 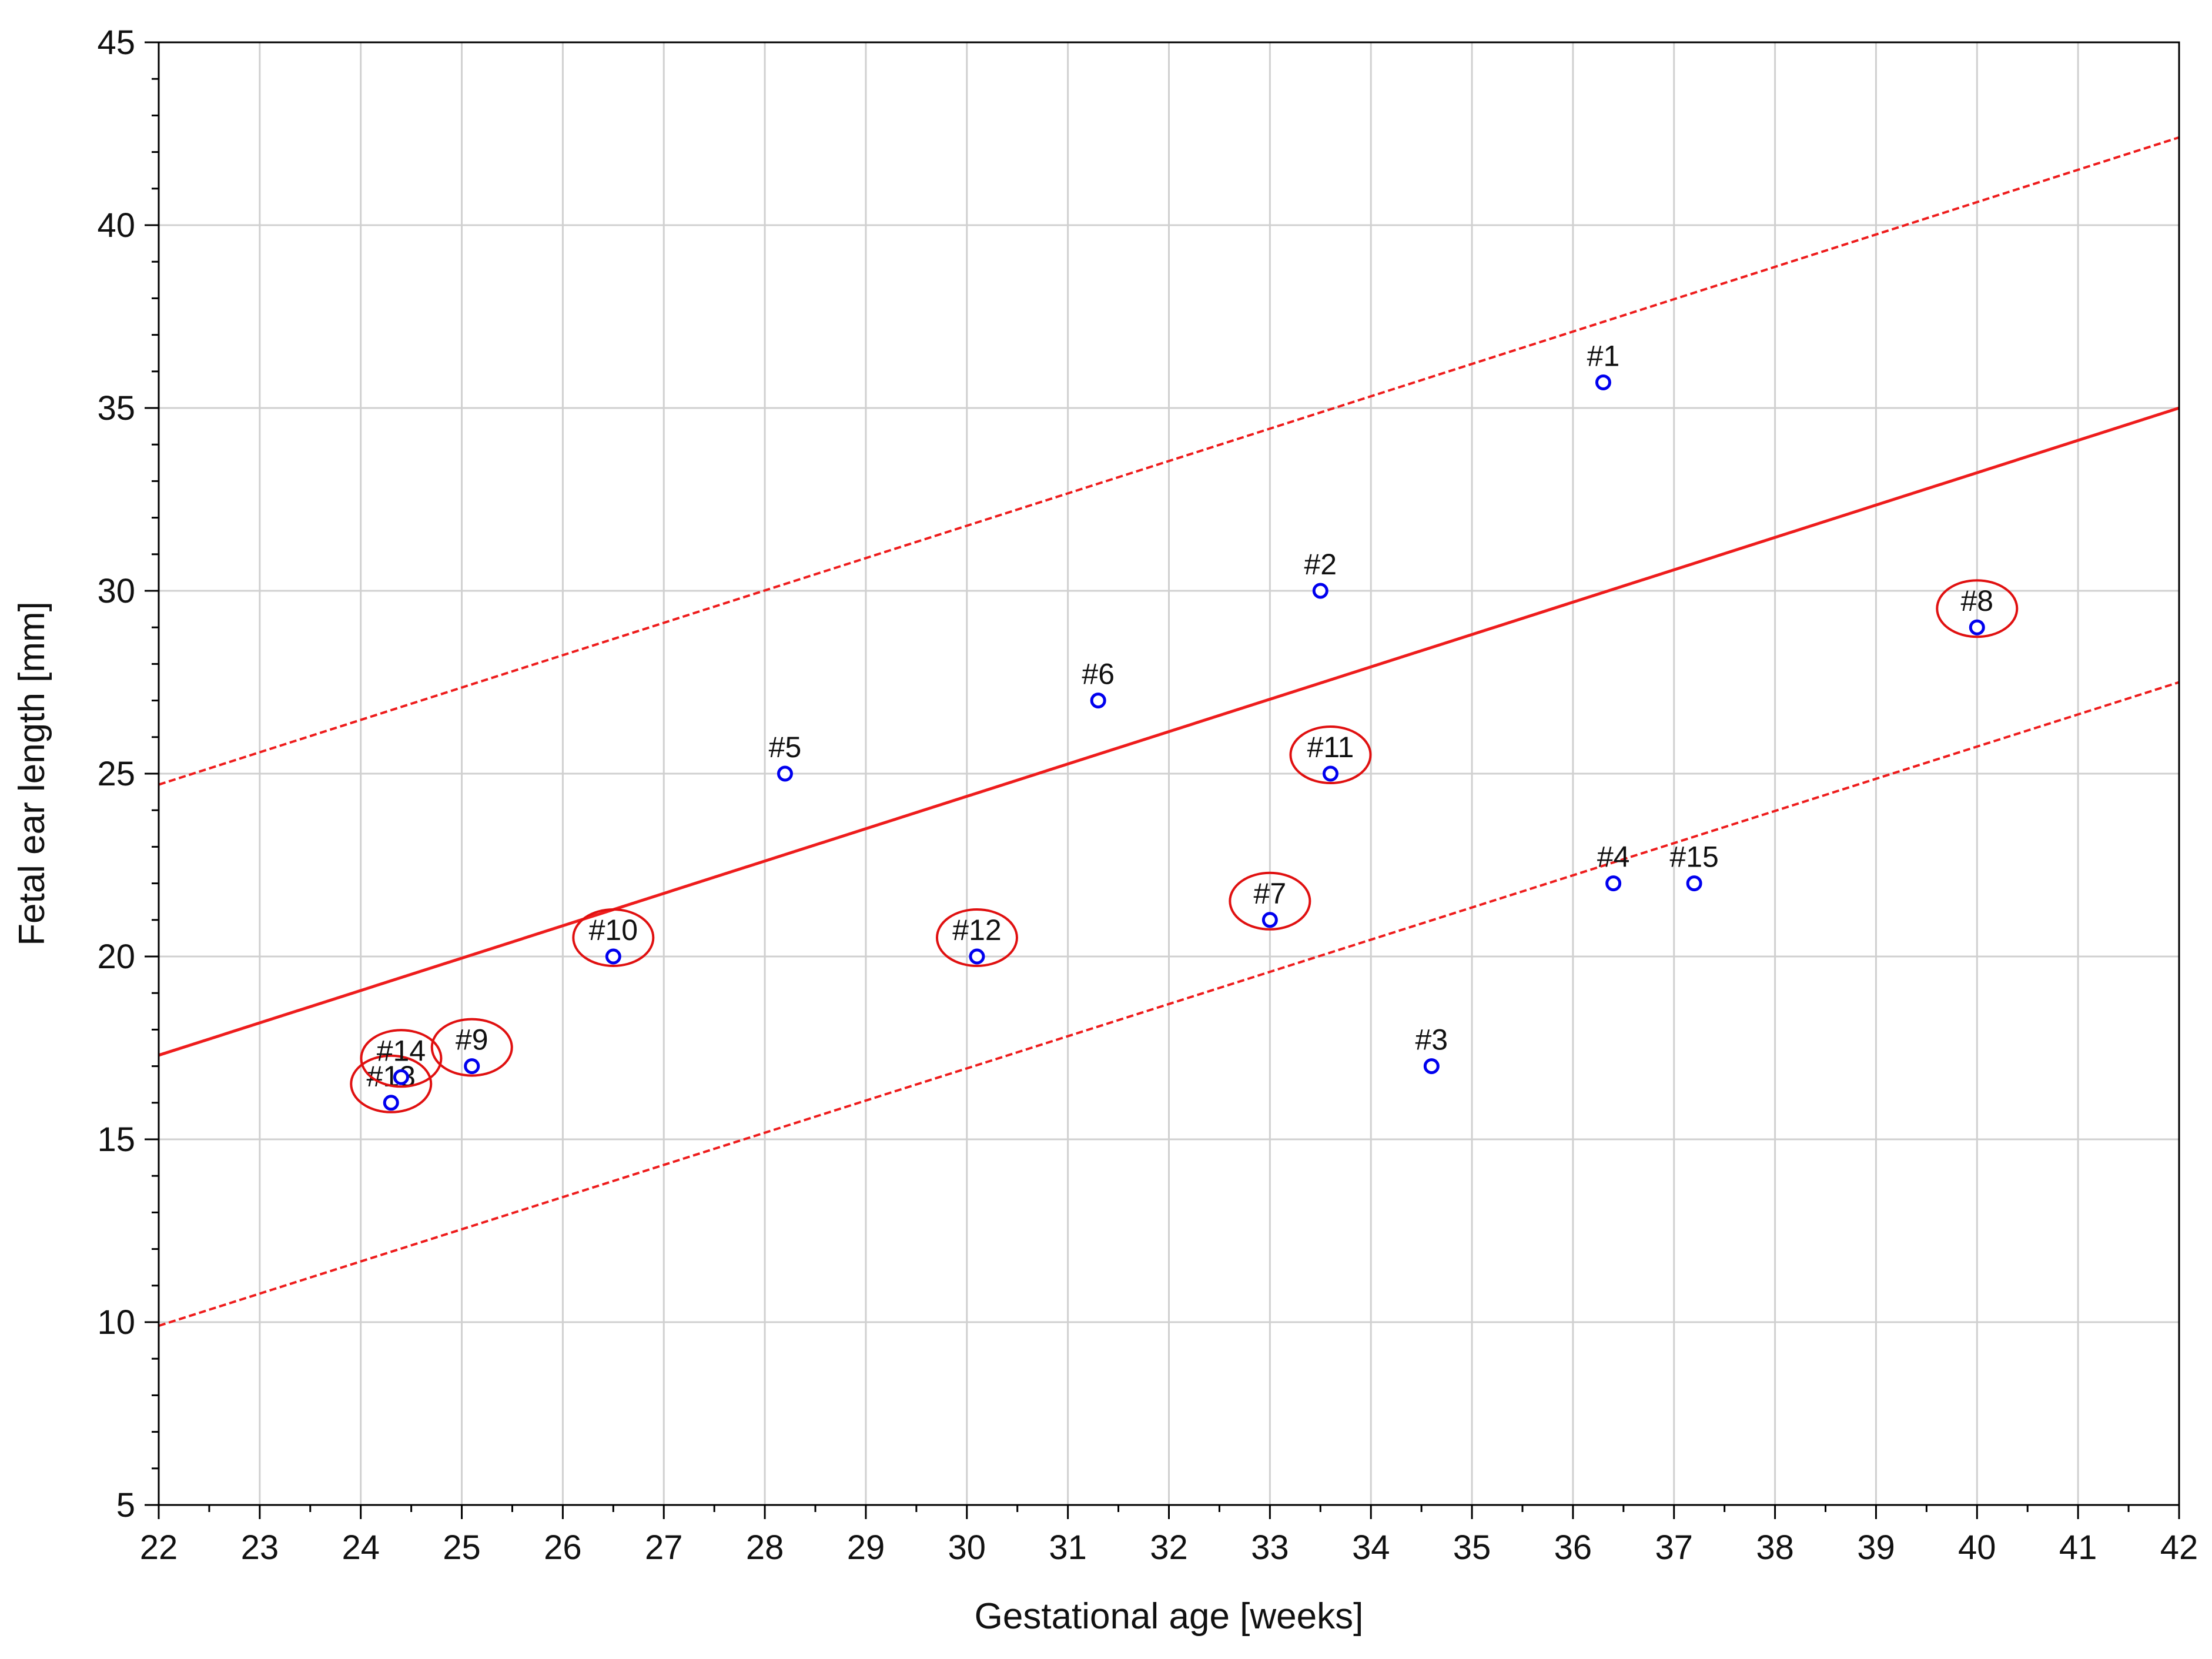 I want to click on data-point-group: #7, so click(x=1270, y=901).